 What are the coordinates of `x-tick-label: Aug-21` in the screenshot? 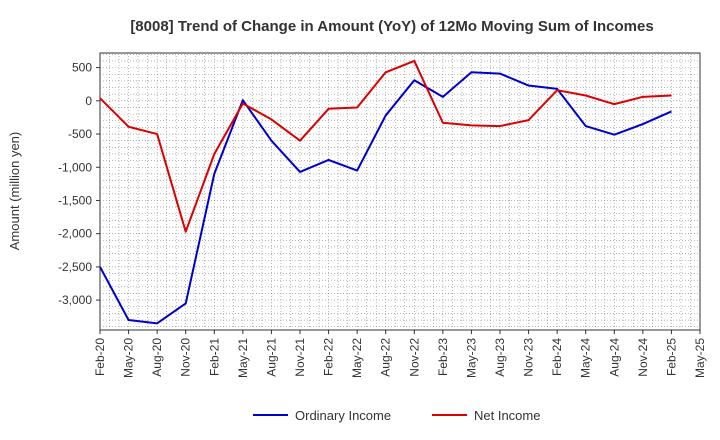 It's located at (271, 357).